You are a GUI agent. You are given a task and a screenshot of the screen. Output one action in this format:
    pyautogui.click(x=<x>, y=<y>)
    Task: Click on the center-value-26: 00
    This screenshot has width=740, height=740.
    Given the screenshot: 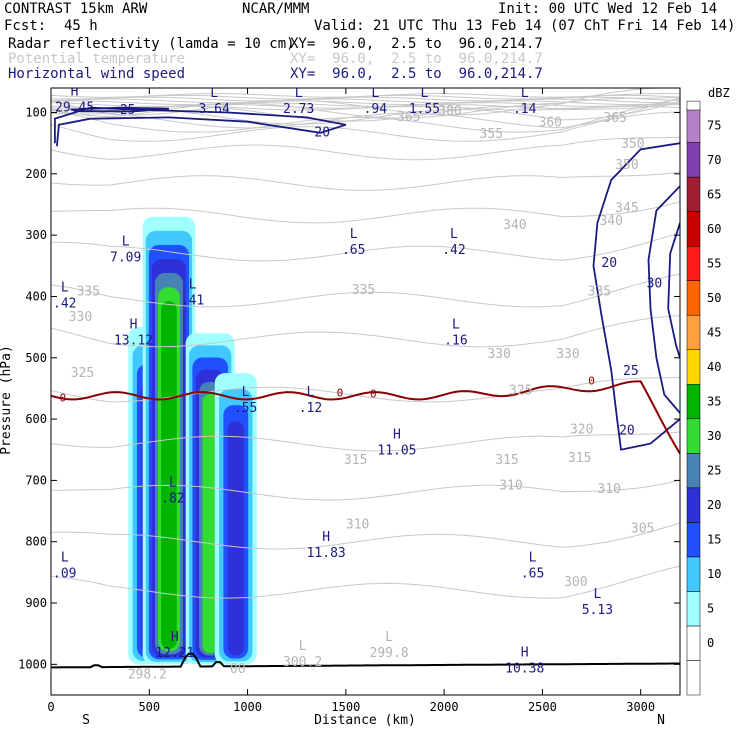 What is the action you would take?
    pyautogui.click(x=238, y=669)
    